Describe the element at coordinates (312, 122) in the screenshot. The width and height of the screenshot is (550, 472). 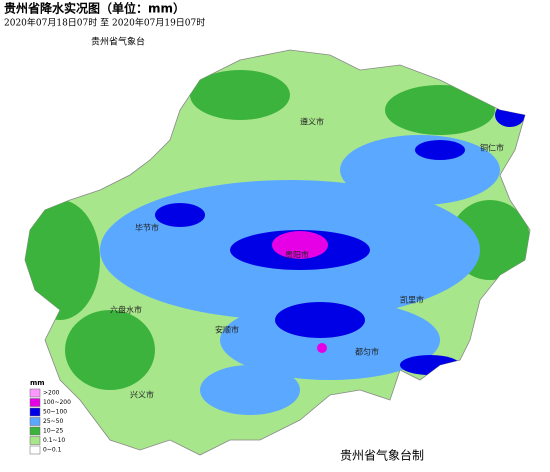
I see `place-label: 遵义市` at that location.